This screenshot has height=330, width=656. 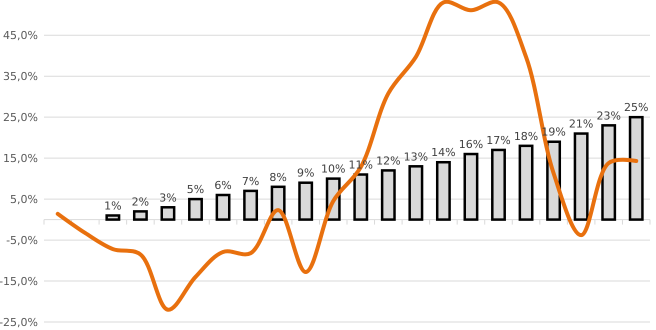 What do you see at coordinates (333, 169) in the screenshot?
I see `data-label: 10%` at bounding box center [333, 169].